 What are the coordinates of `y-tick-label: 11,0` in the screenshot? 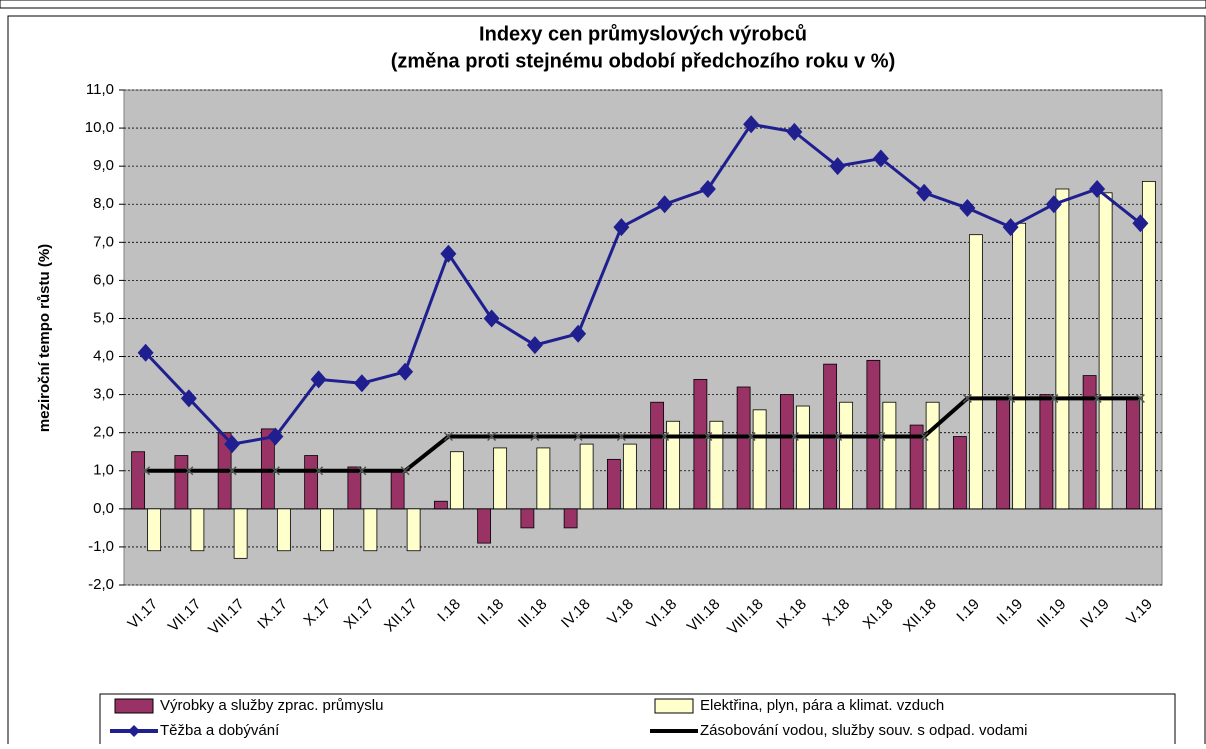 It's located at (100, 89).